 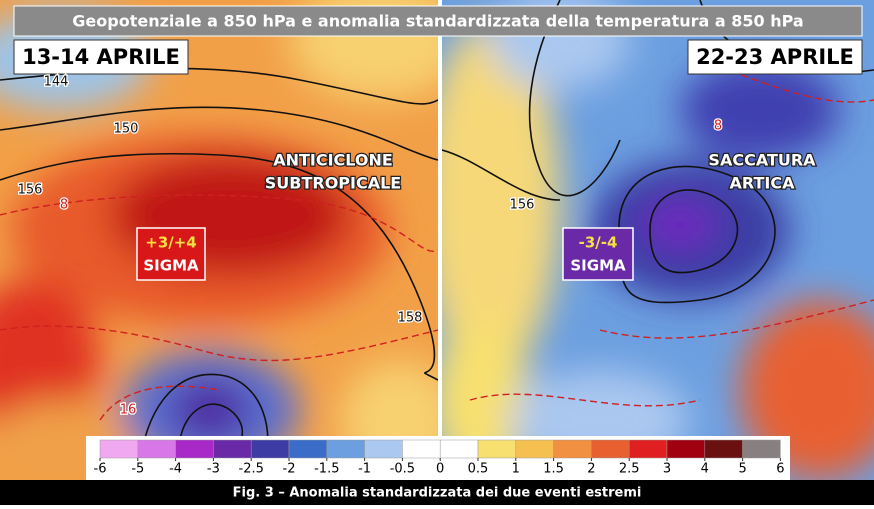 What do you see at coordinates (56, 82) in the screenshot?
I see `contour-label: 144` at bounding box center [56, 82].